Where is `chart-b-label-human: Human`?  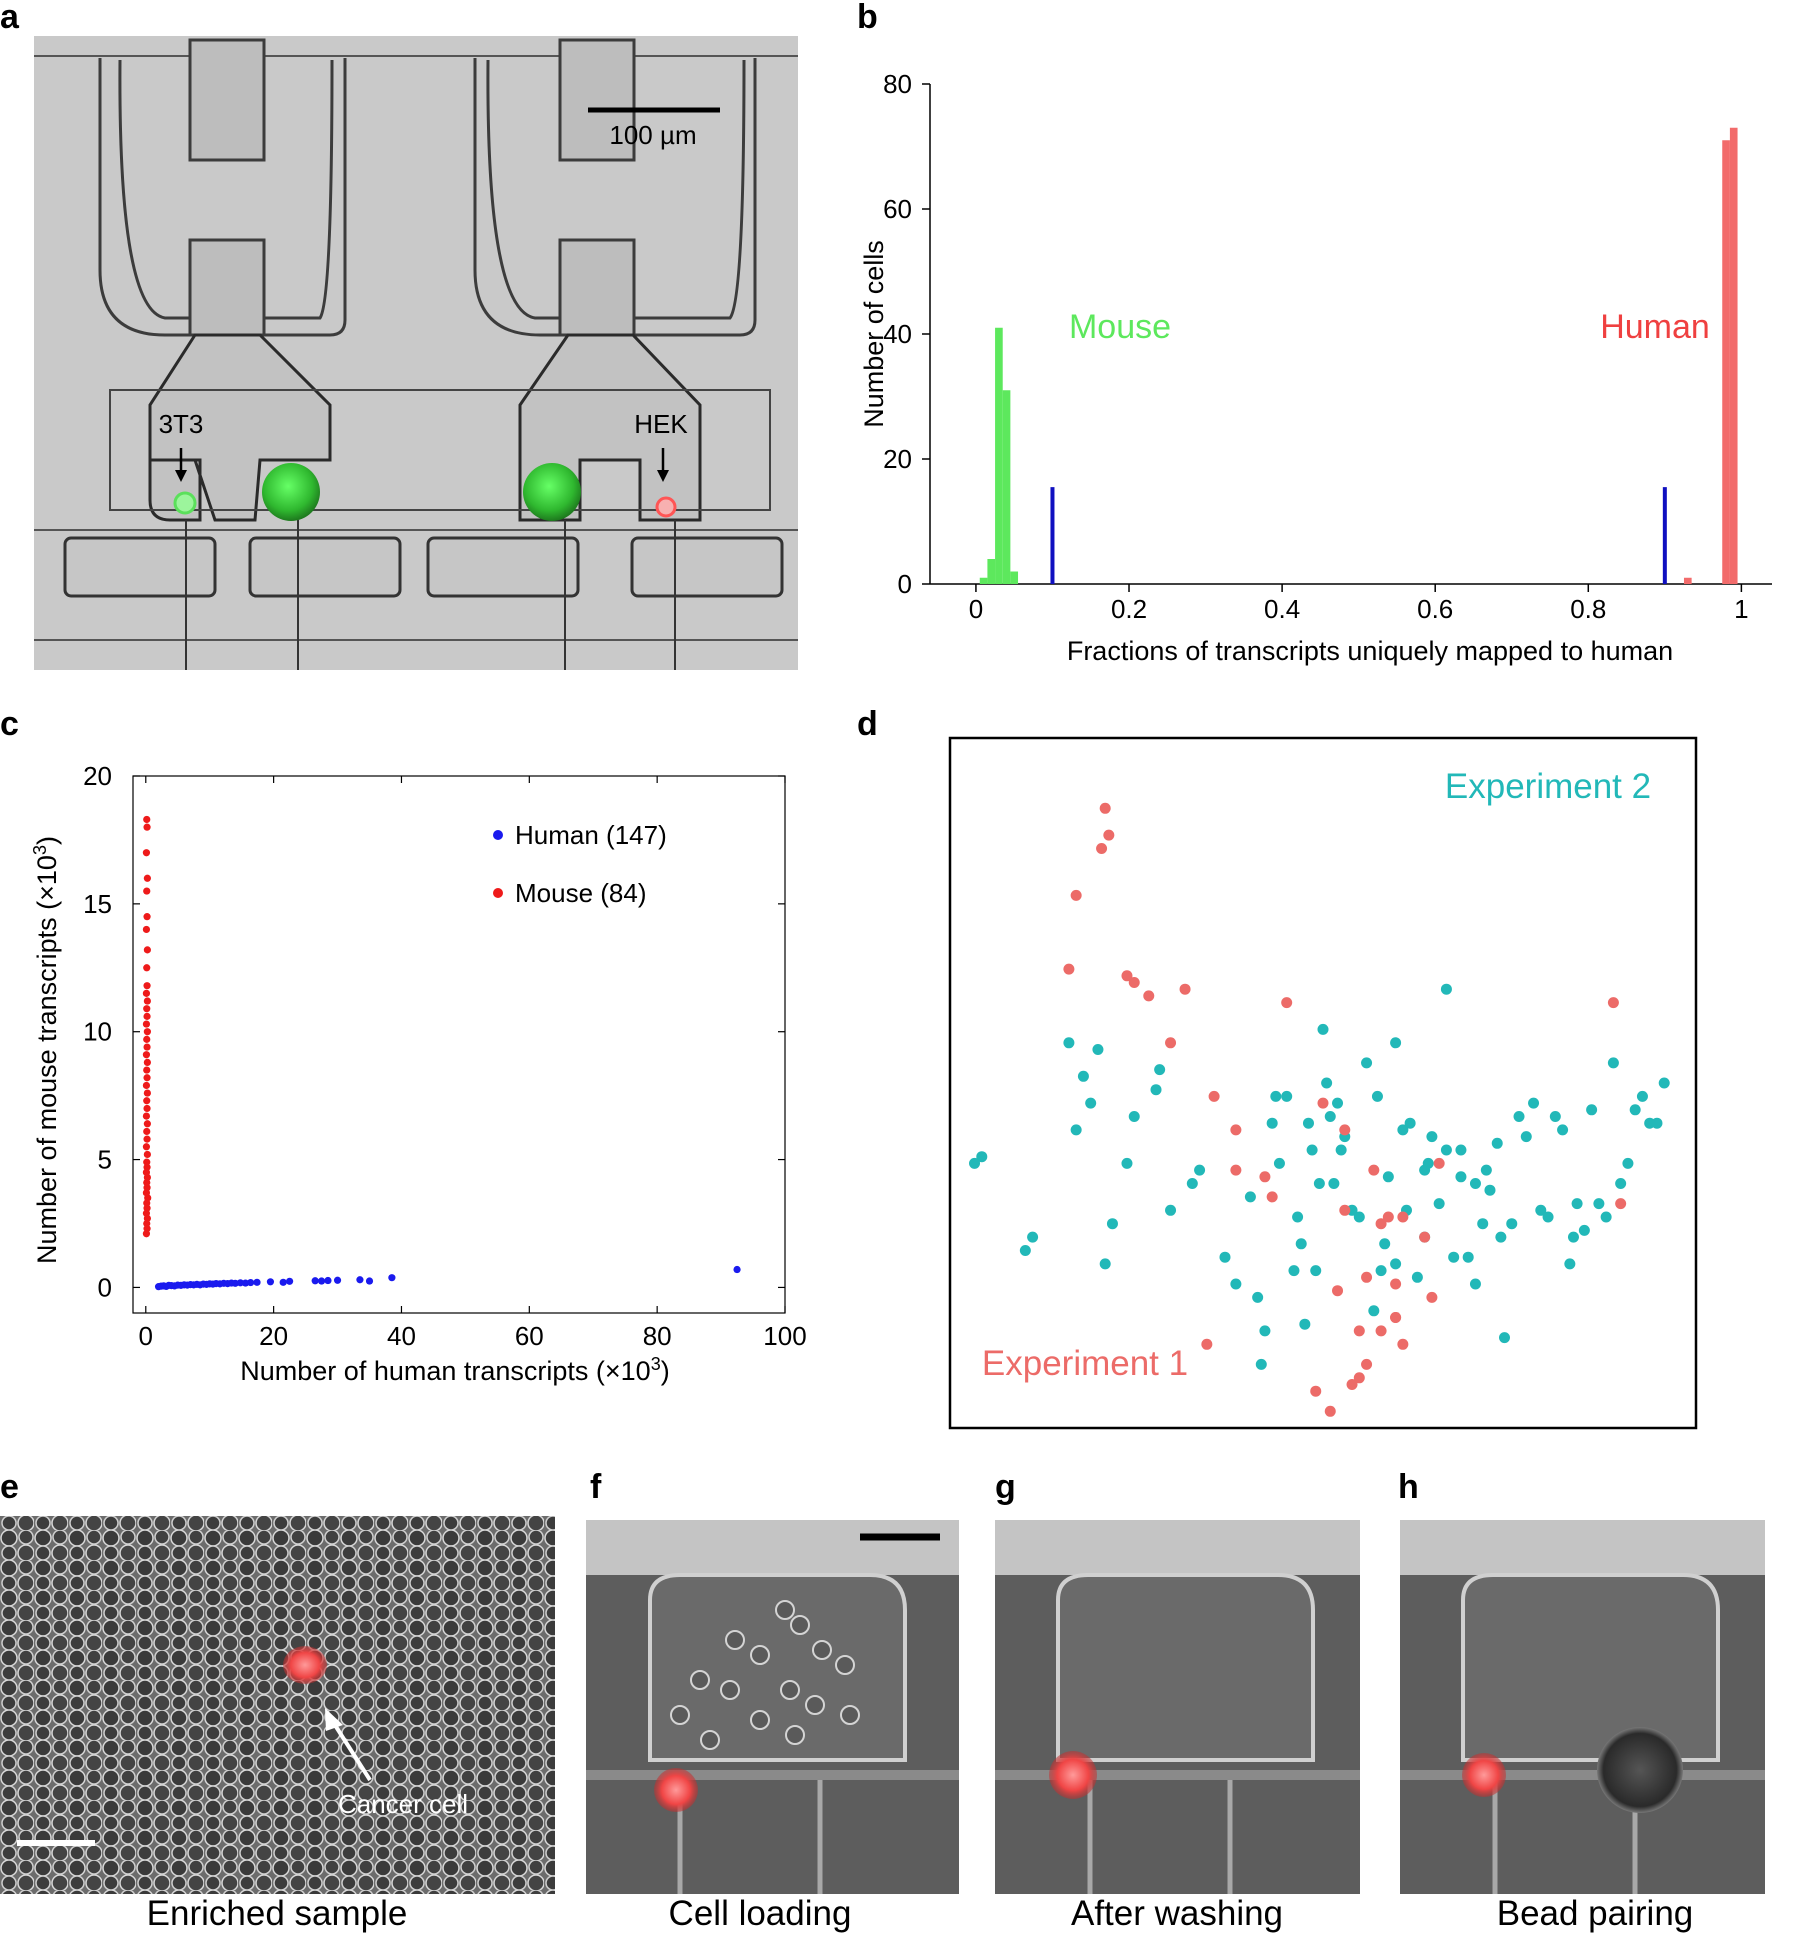
chart-b-label-human: Human is located at coordinates (1655, 327).